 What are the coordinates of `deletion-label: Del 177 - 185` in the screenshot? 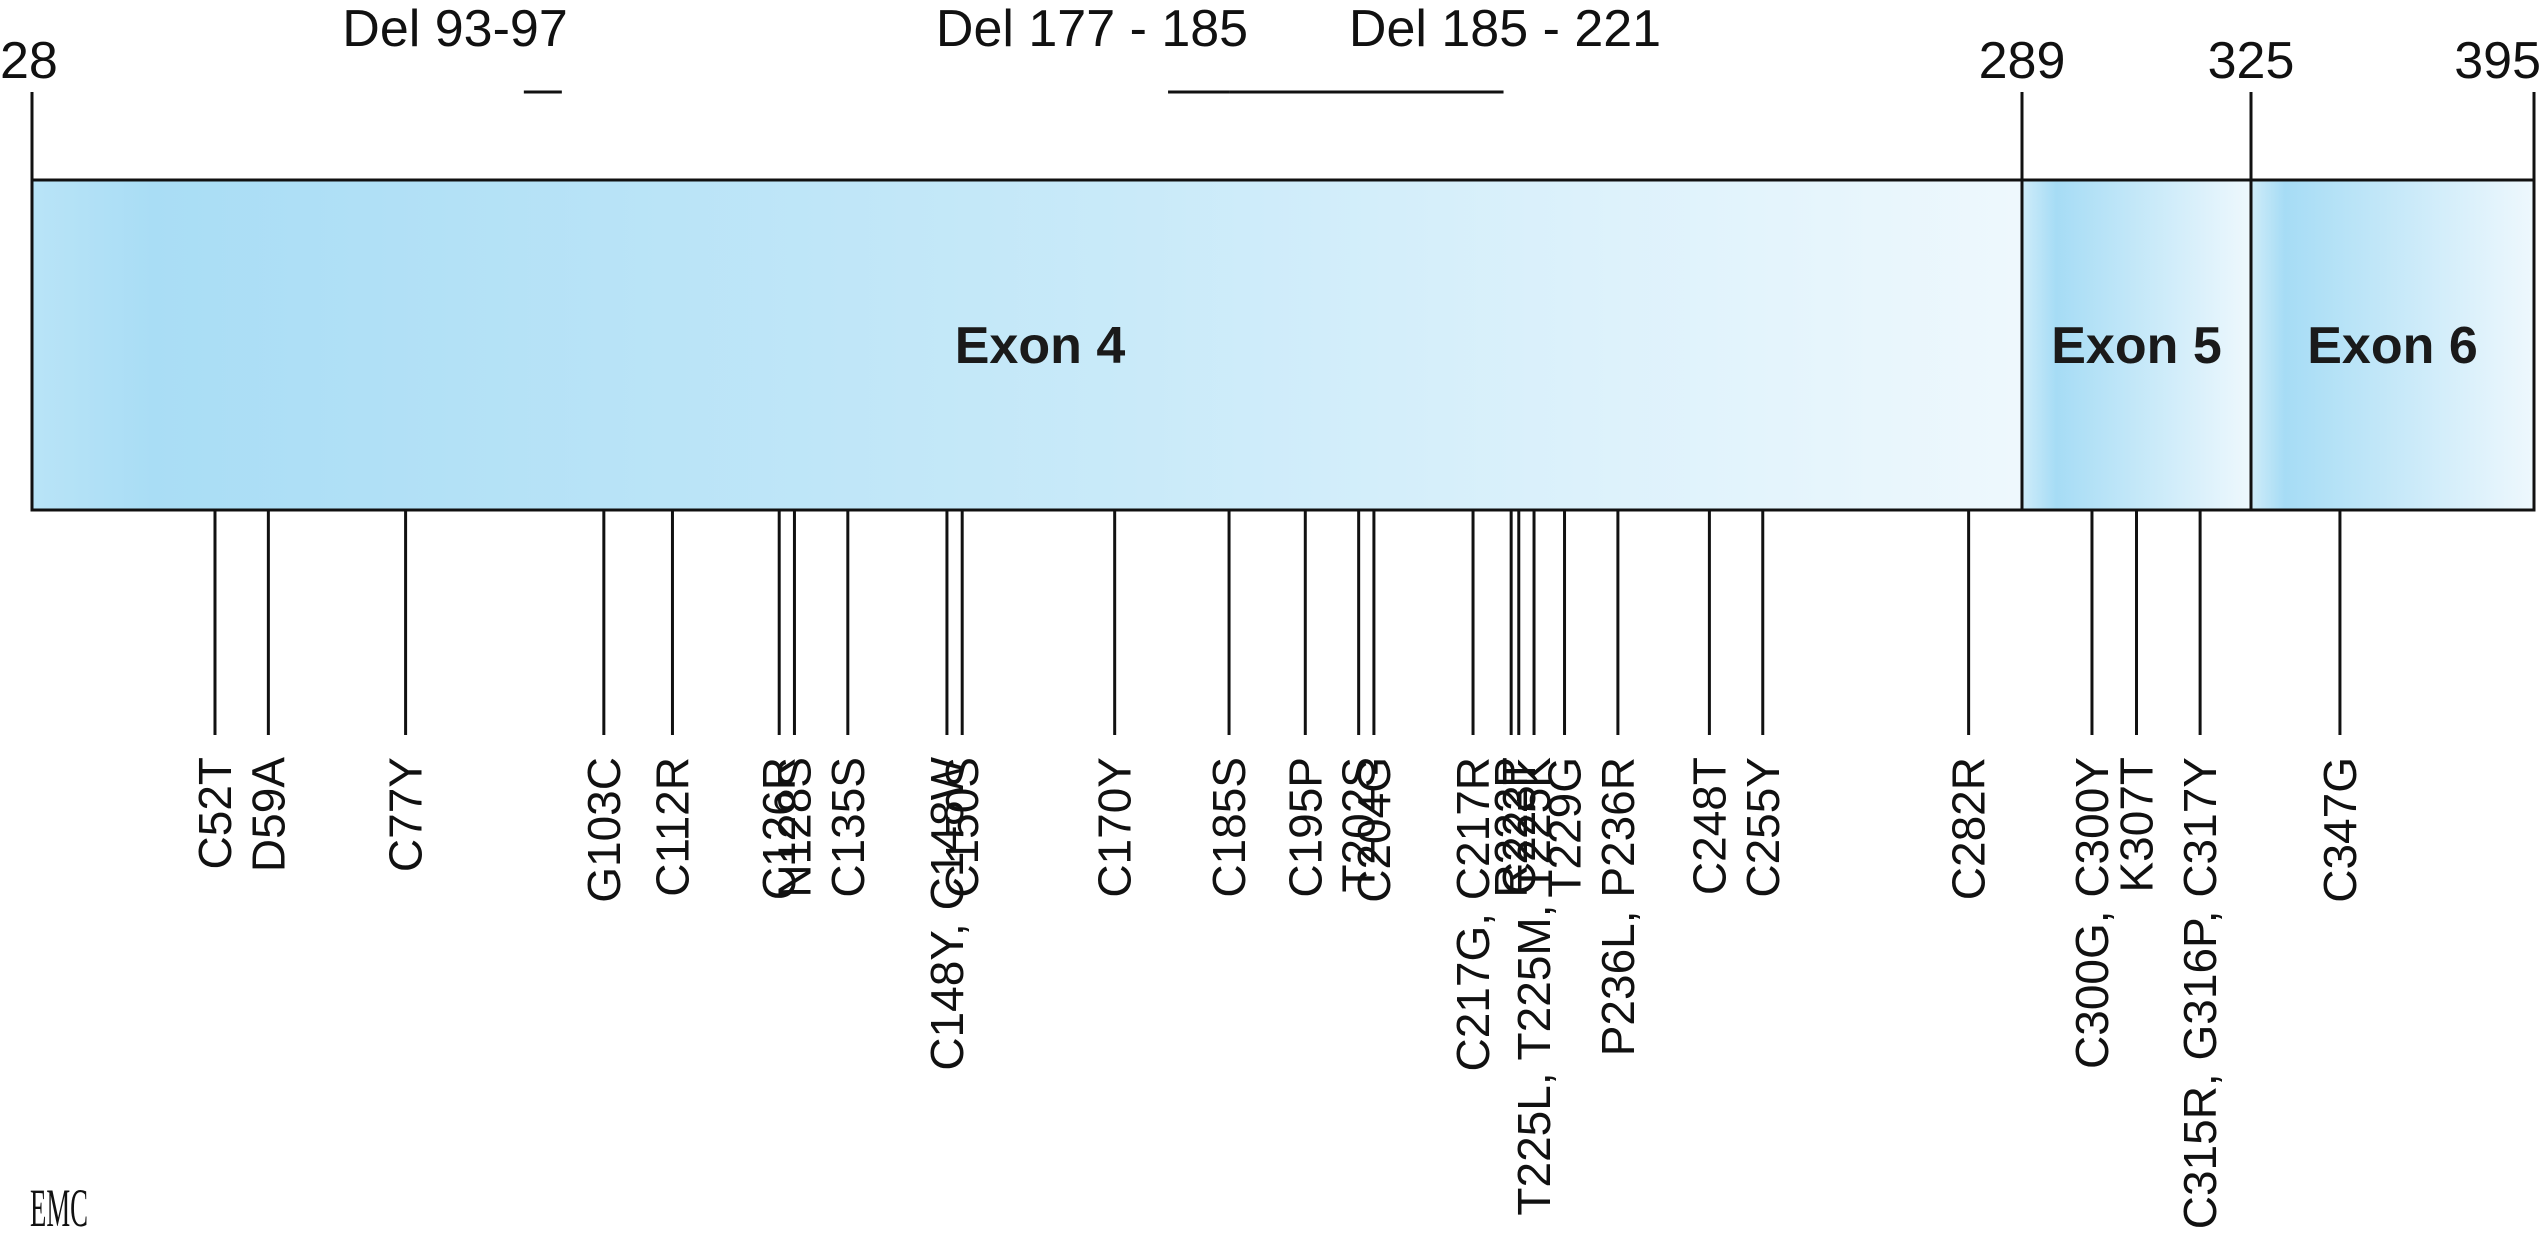 It's located at (1092, 29).